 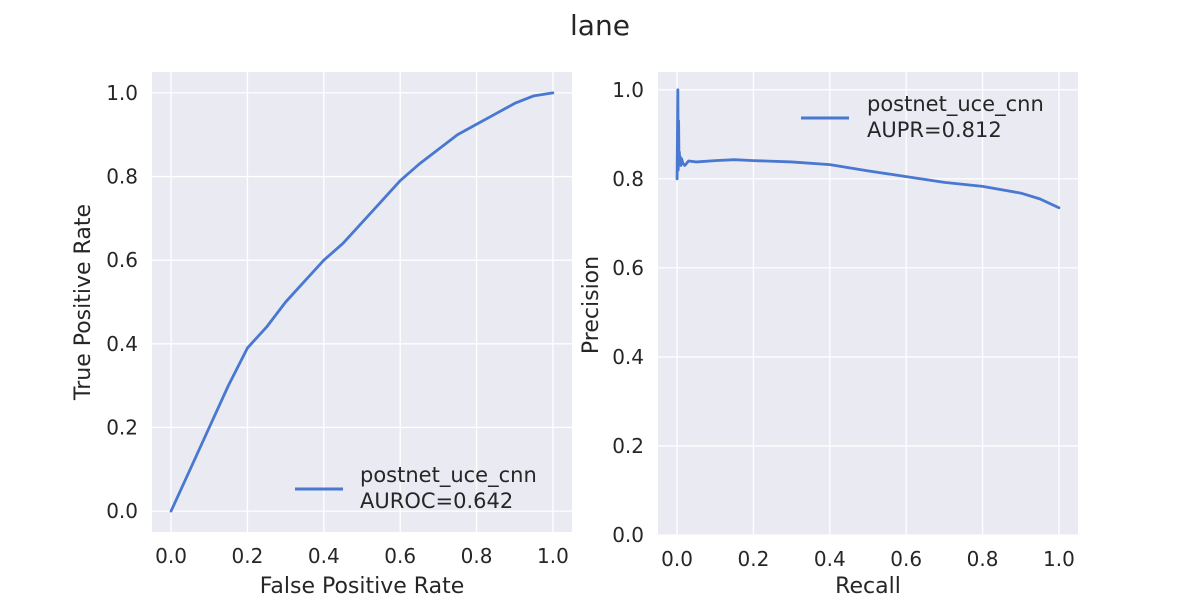 What do you see at coordinates (955, 104) in the screenshot?
I see `pr-legend-series-name: postnet_uce_cnn` at bounding box center [955, 104].